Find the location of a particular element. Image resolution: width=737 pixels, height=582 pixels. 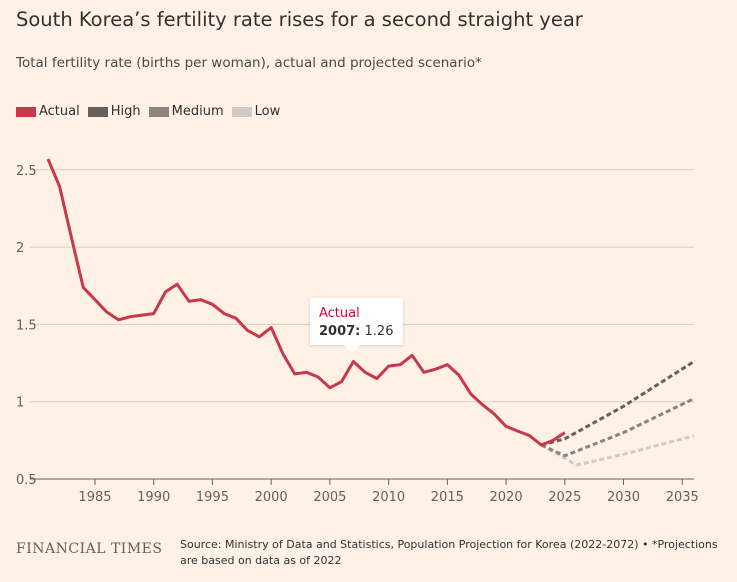

tooltip-year: 2007: is located at coordinates (340, 331).